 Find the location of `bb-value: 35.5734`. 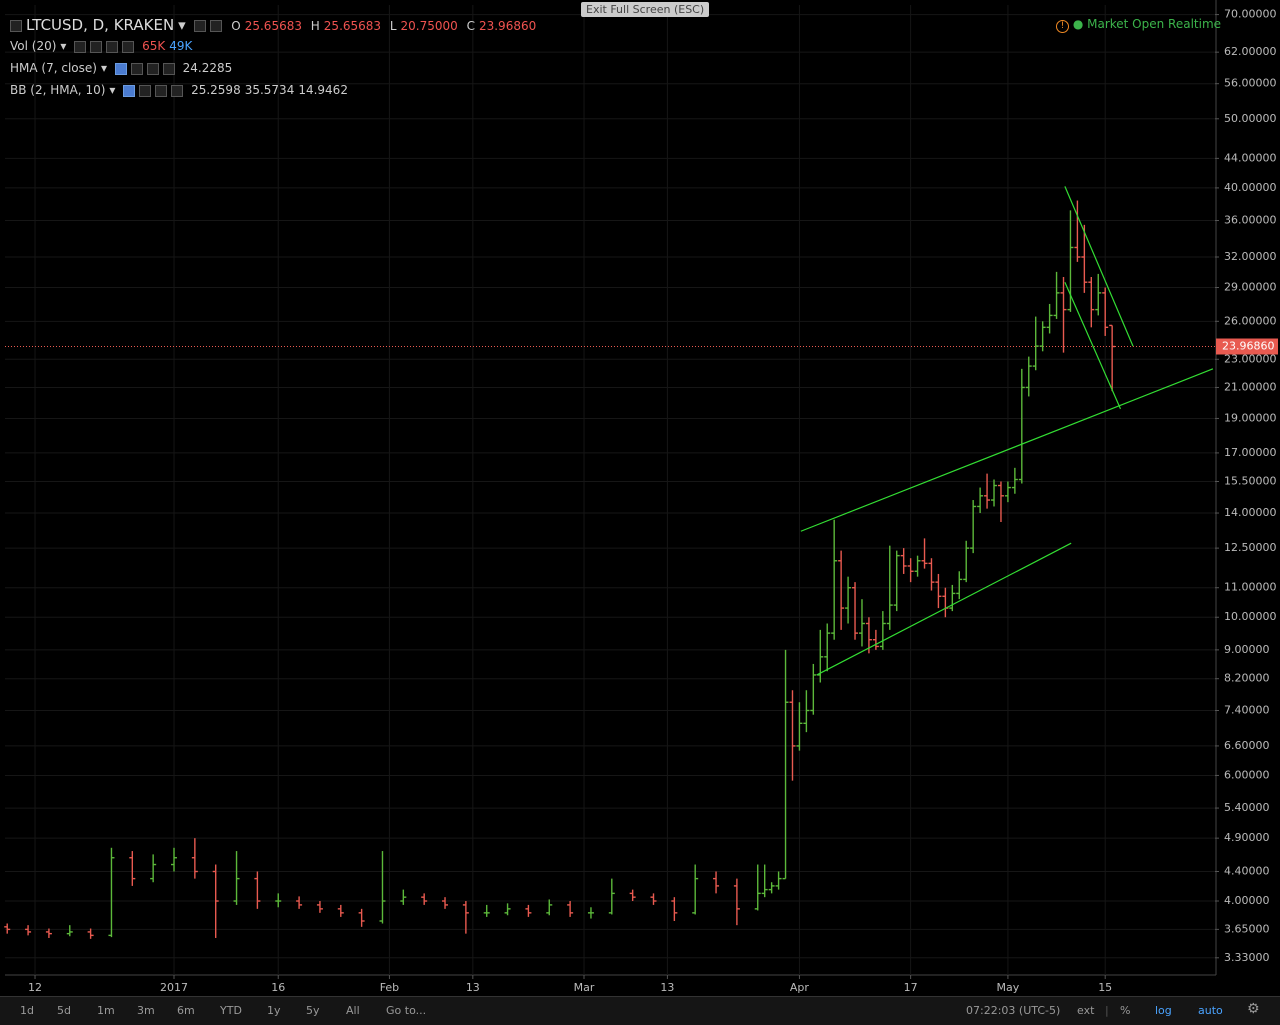

bb-value: 35.5734 is located at coordinates (269, 90).